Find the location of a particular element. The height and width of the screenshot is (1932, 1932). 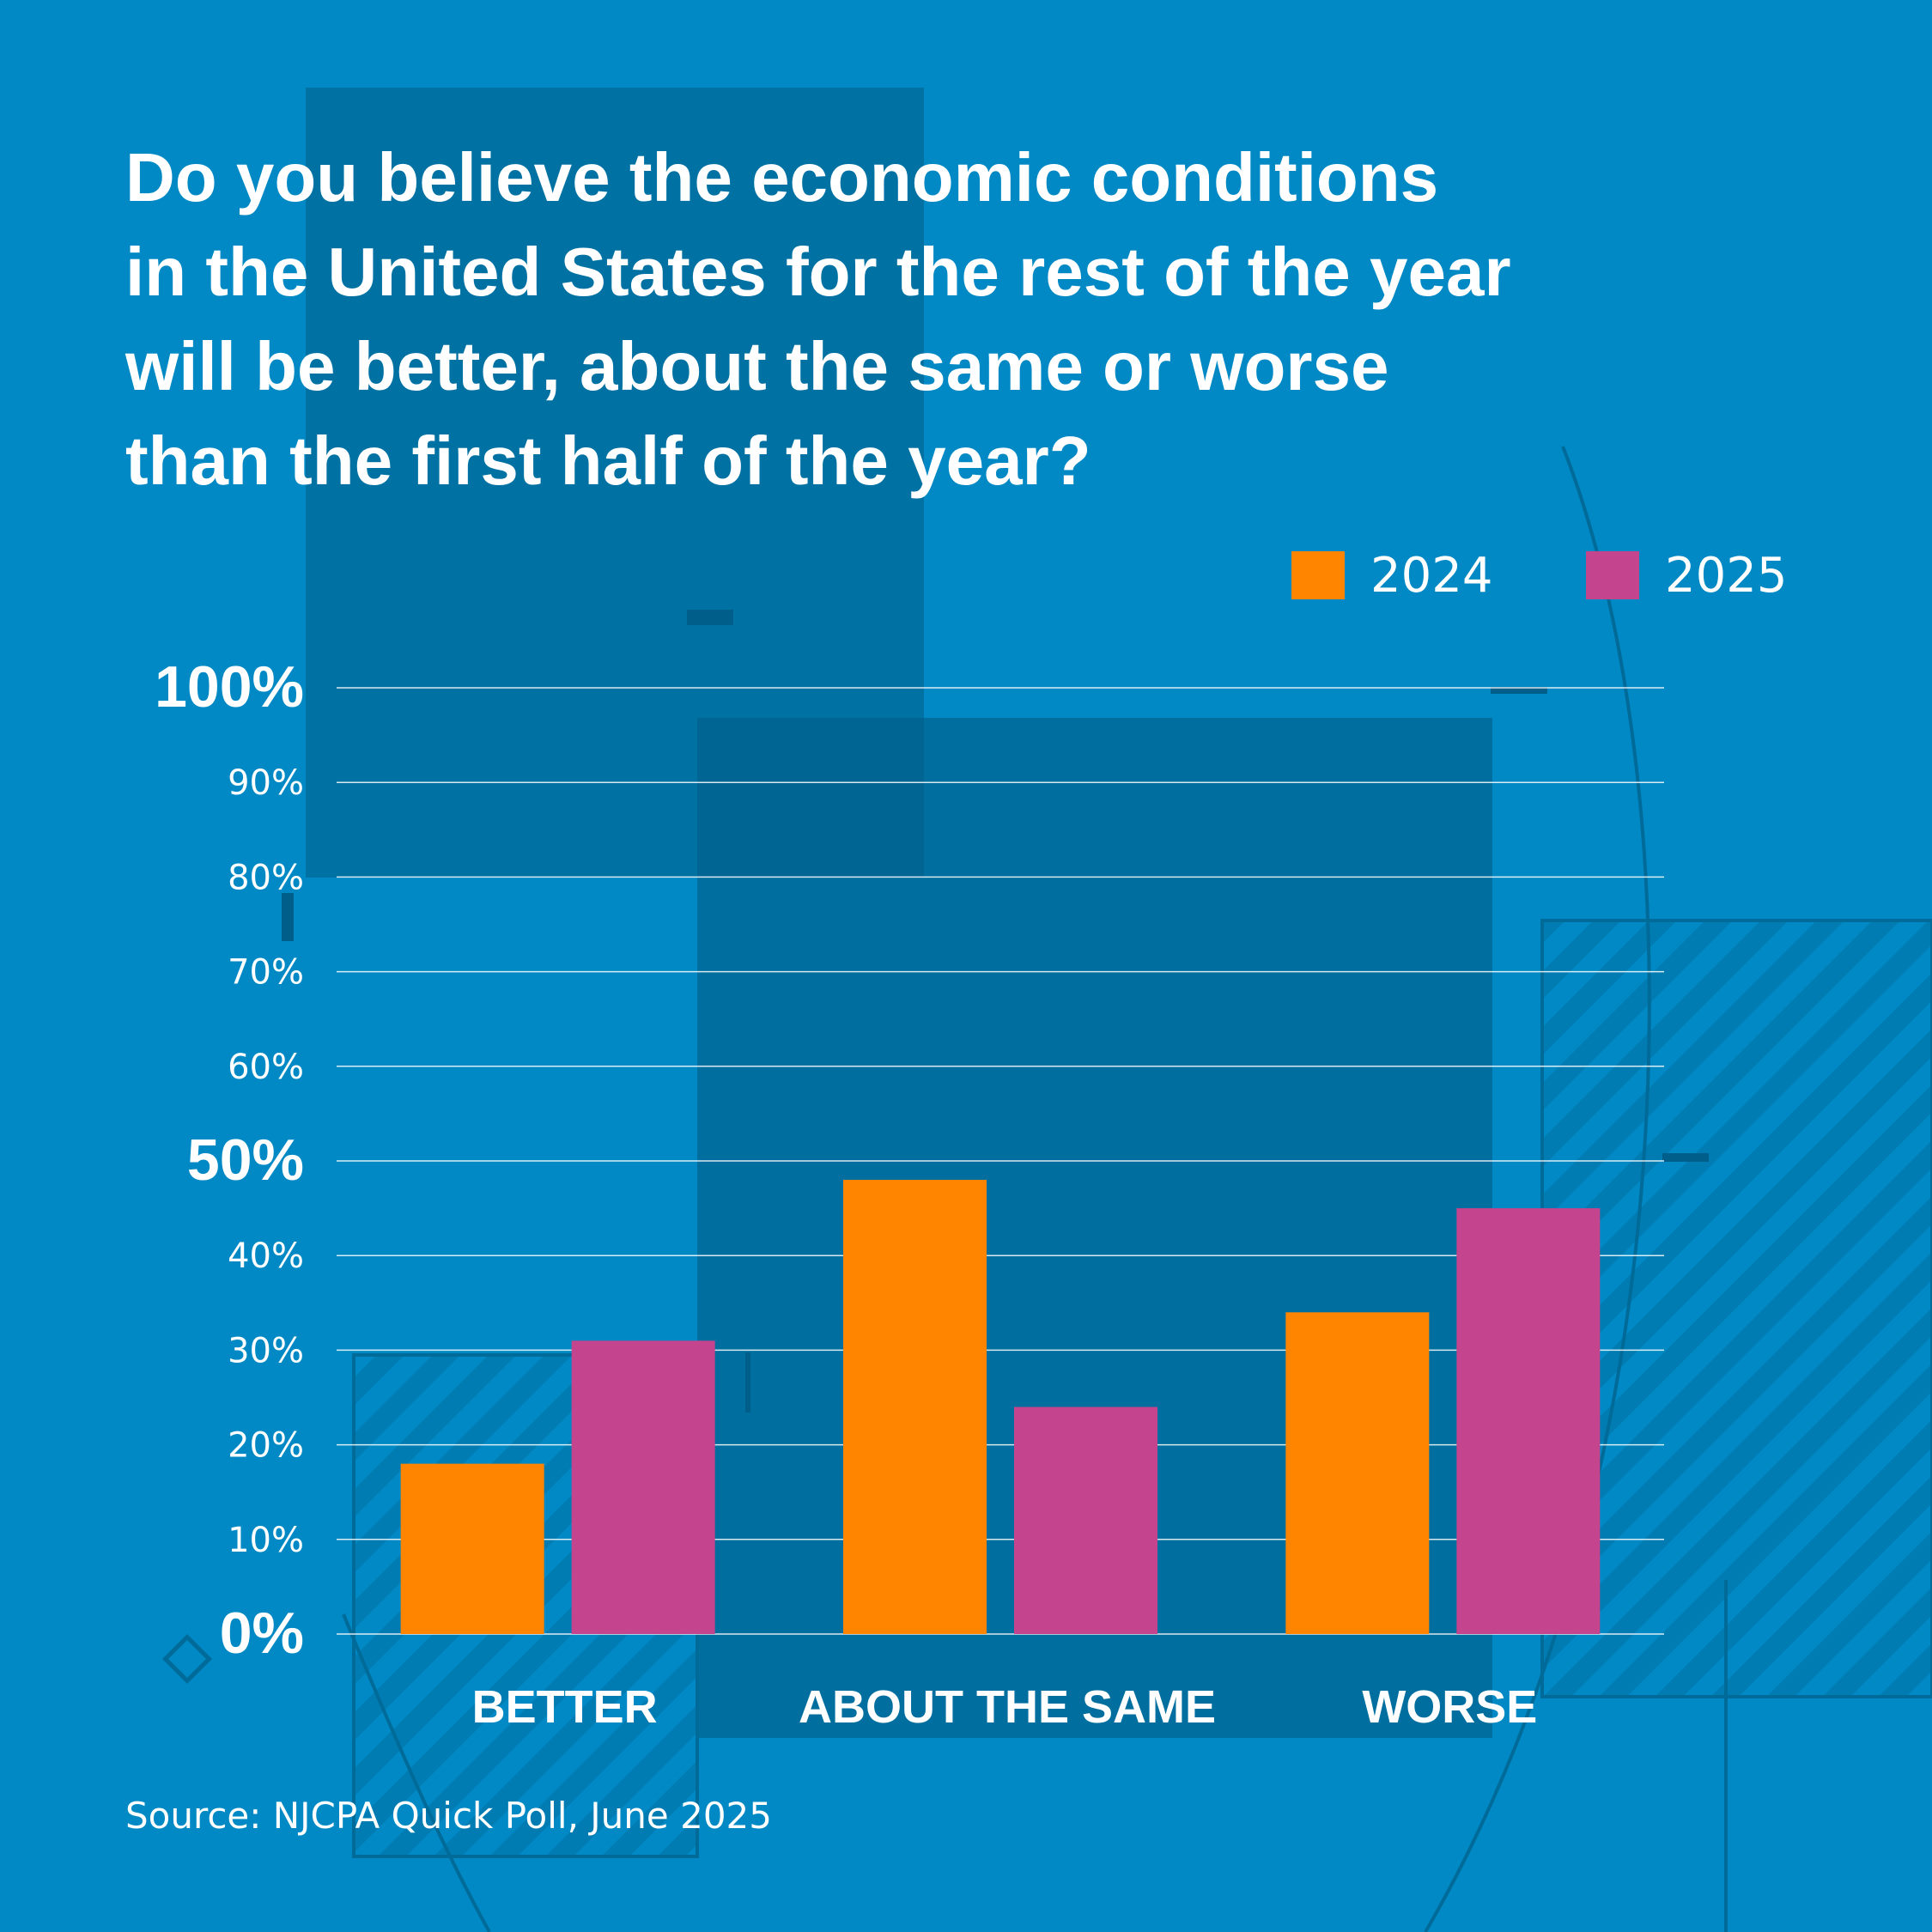

y-tick-label: 40% is located at coordinates (266, 1256).